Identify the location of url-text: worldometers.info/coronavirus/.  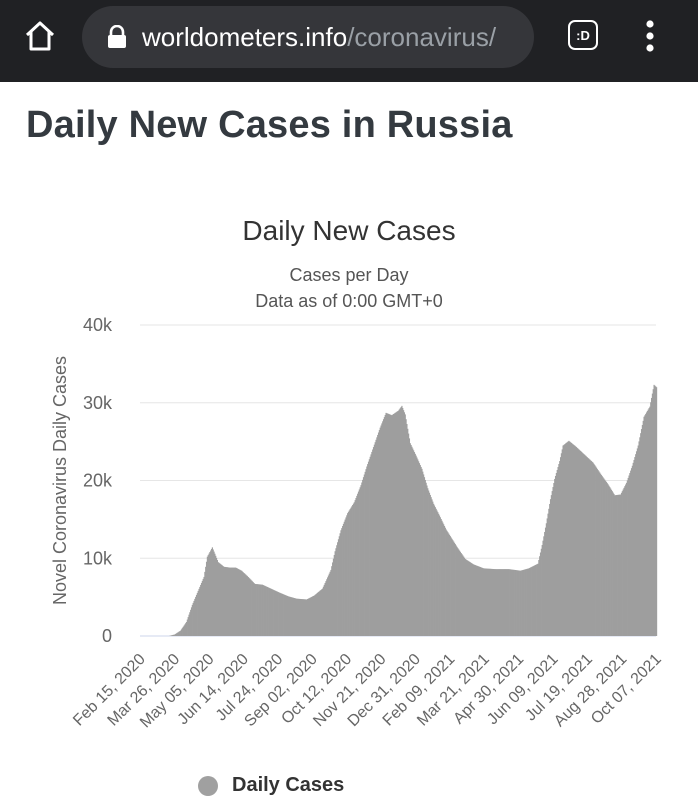
(332, 37).